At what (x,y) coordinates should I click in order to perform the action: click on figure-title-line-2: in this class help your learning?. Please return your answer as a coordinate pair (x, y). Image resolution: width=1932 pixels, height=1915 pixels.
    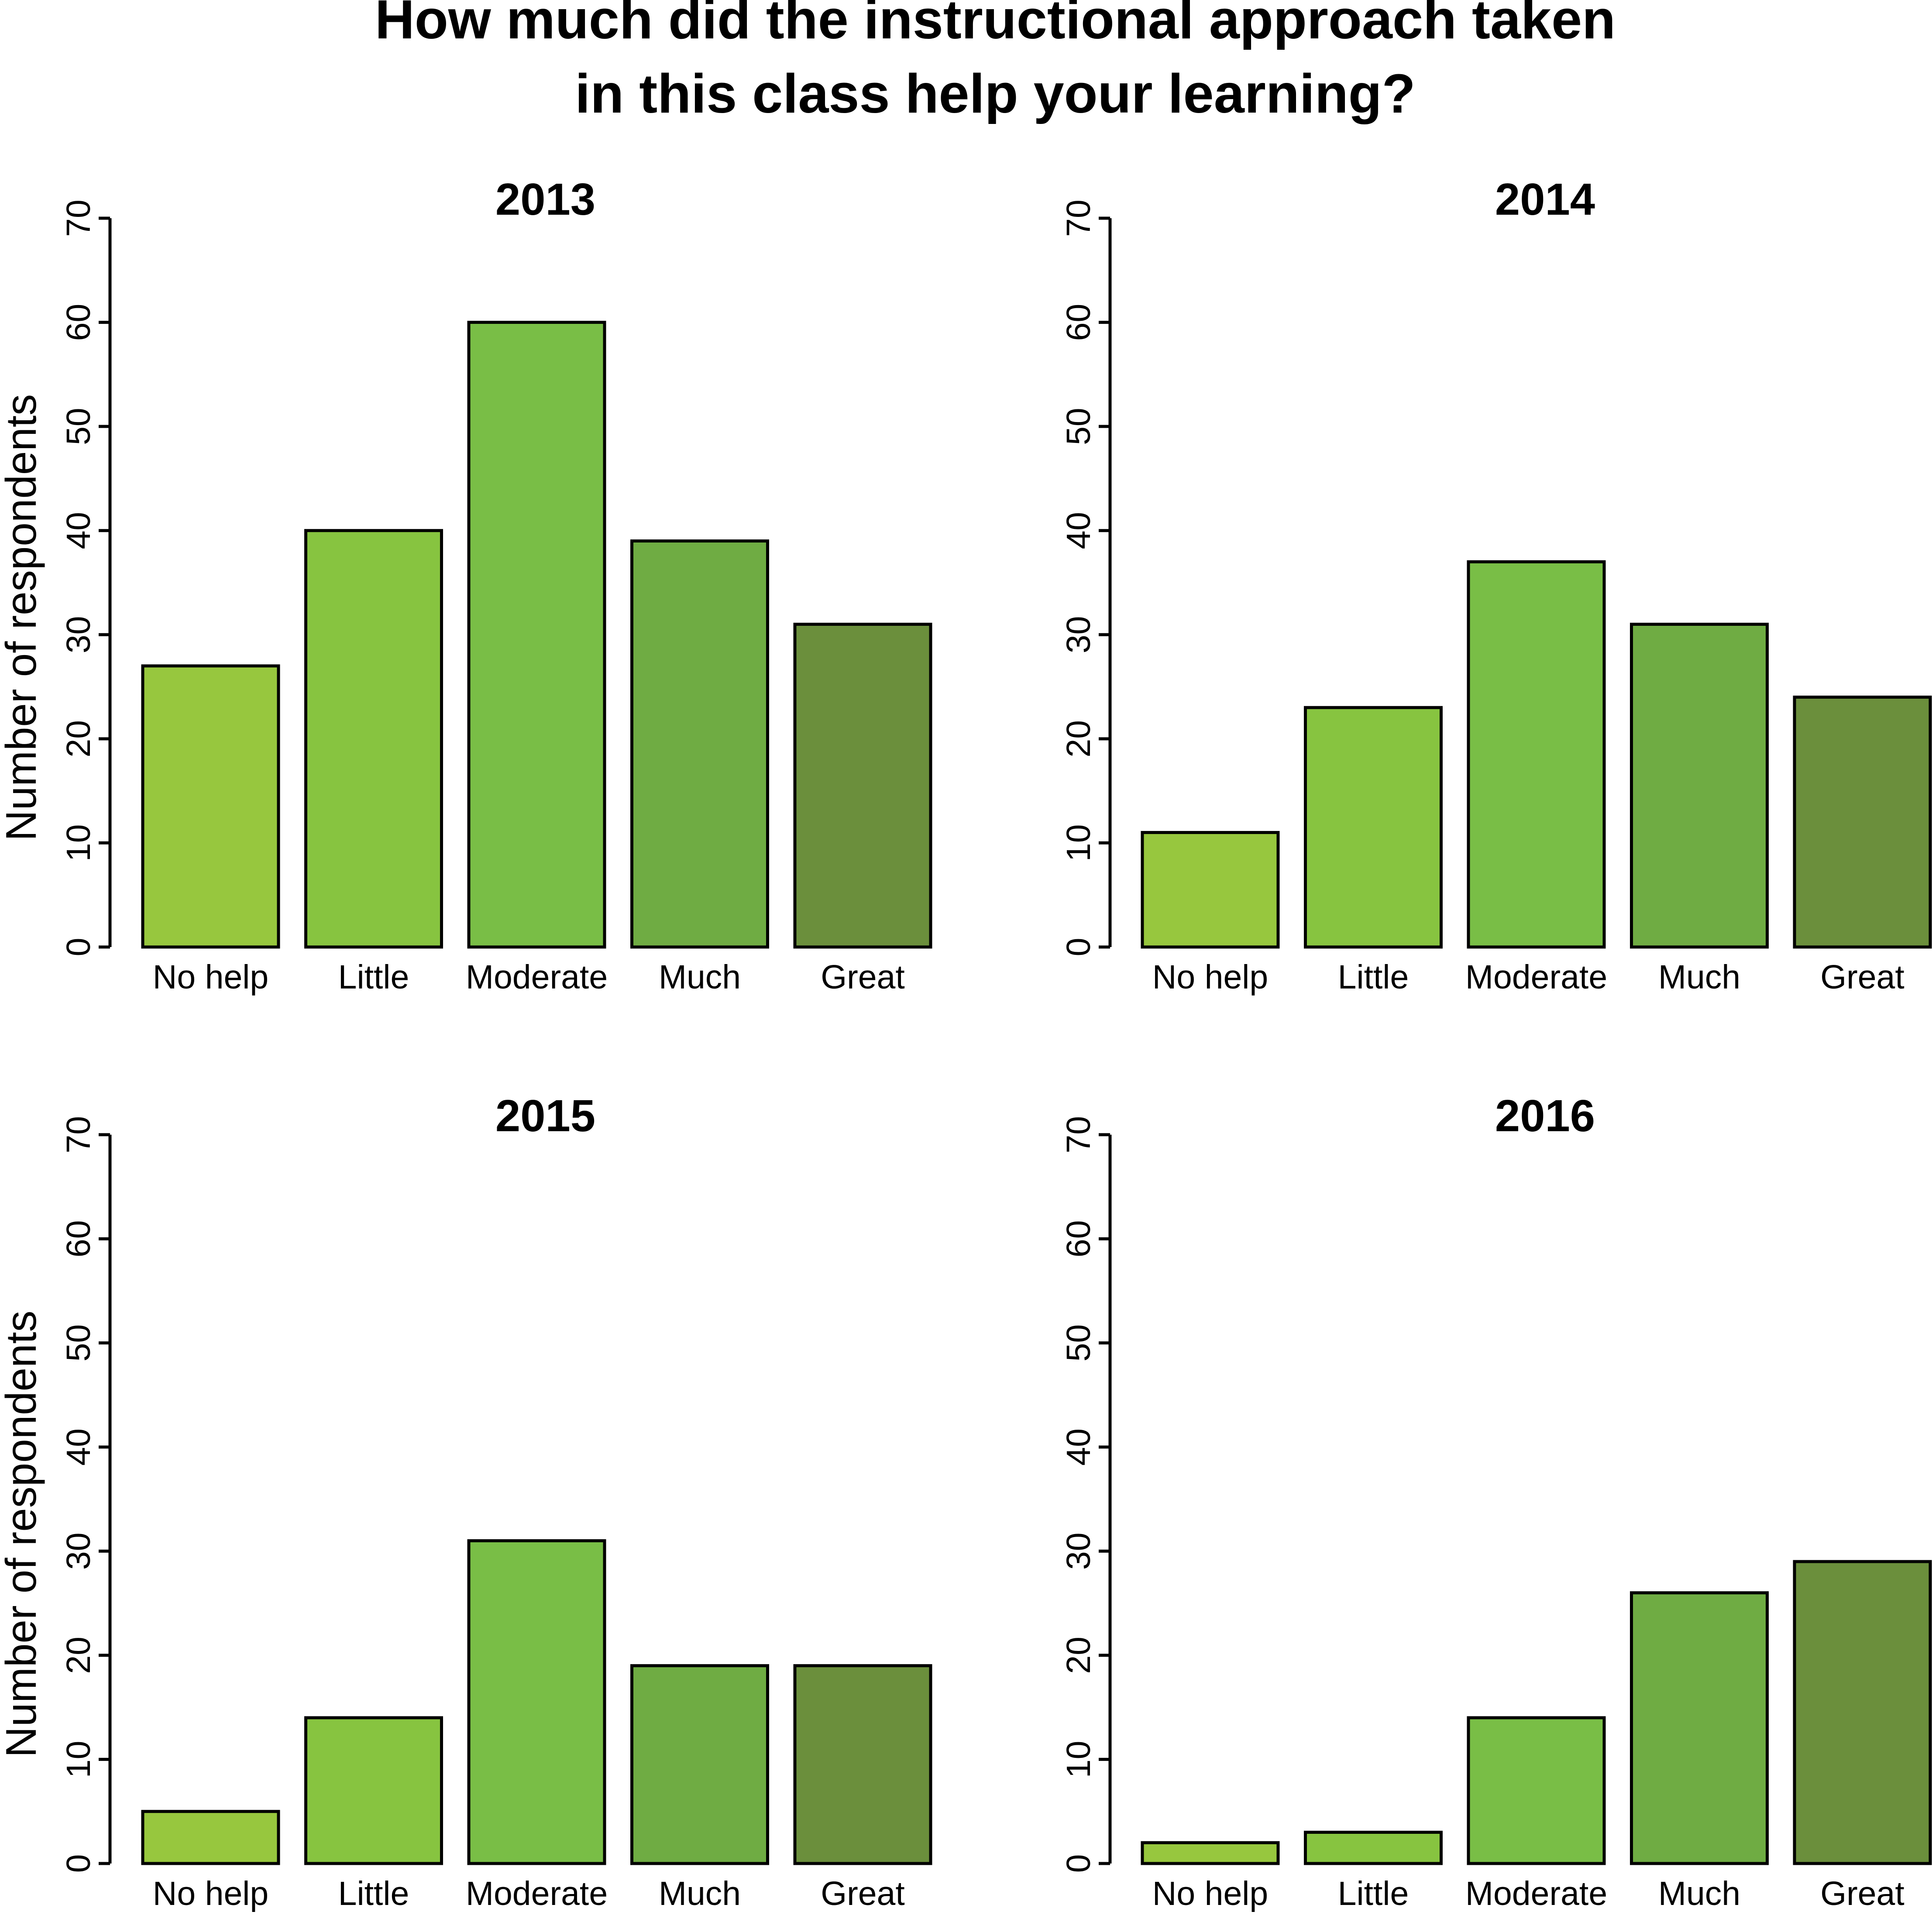
    Looking at the image, I should click on (995, 93).